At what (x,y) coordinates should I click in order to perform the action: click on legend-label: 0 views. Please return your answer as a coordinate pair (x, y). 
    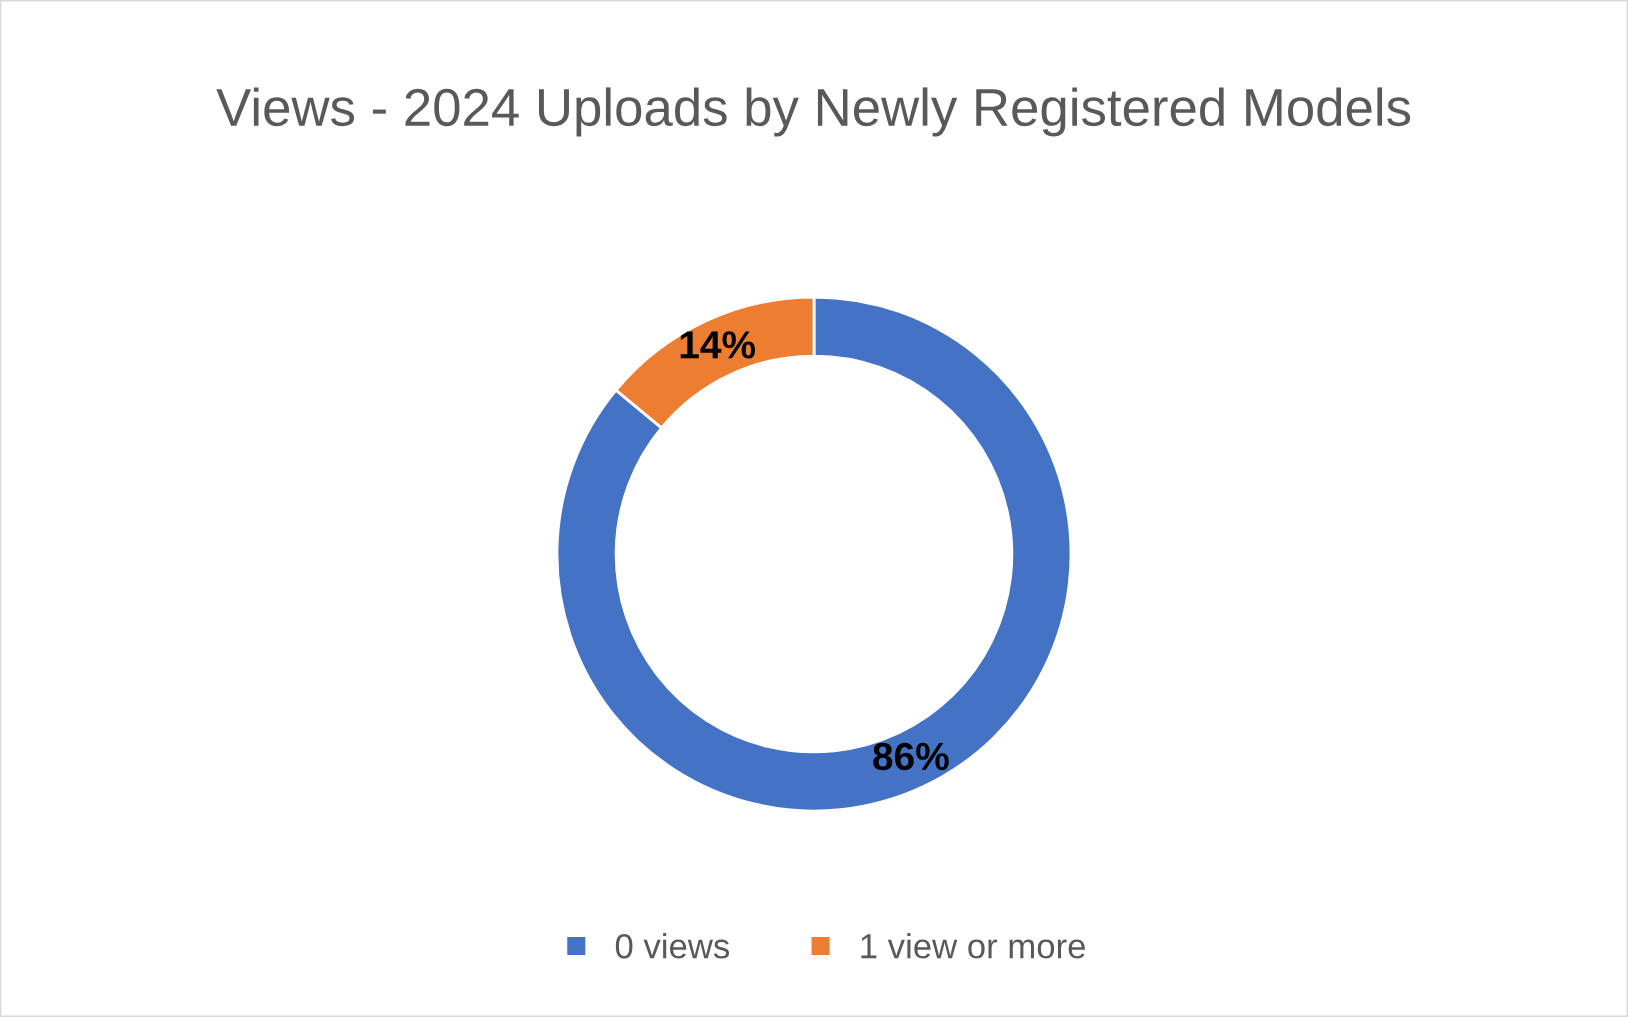
    Looking at the image, I should click on (672, 946).